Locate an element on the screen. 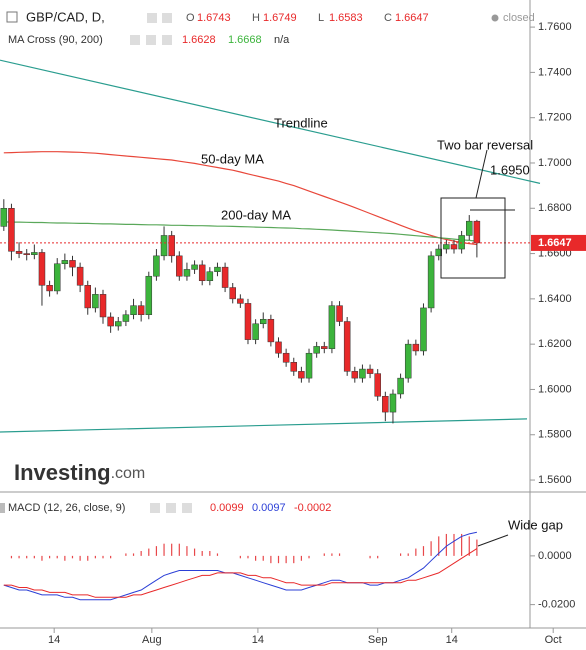 The height and width of the screenshot is (650, 586). trendline-label: Trendline is located at coordinates (301, 122).